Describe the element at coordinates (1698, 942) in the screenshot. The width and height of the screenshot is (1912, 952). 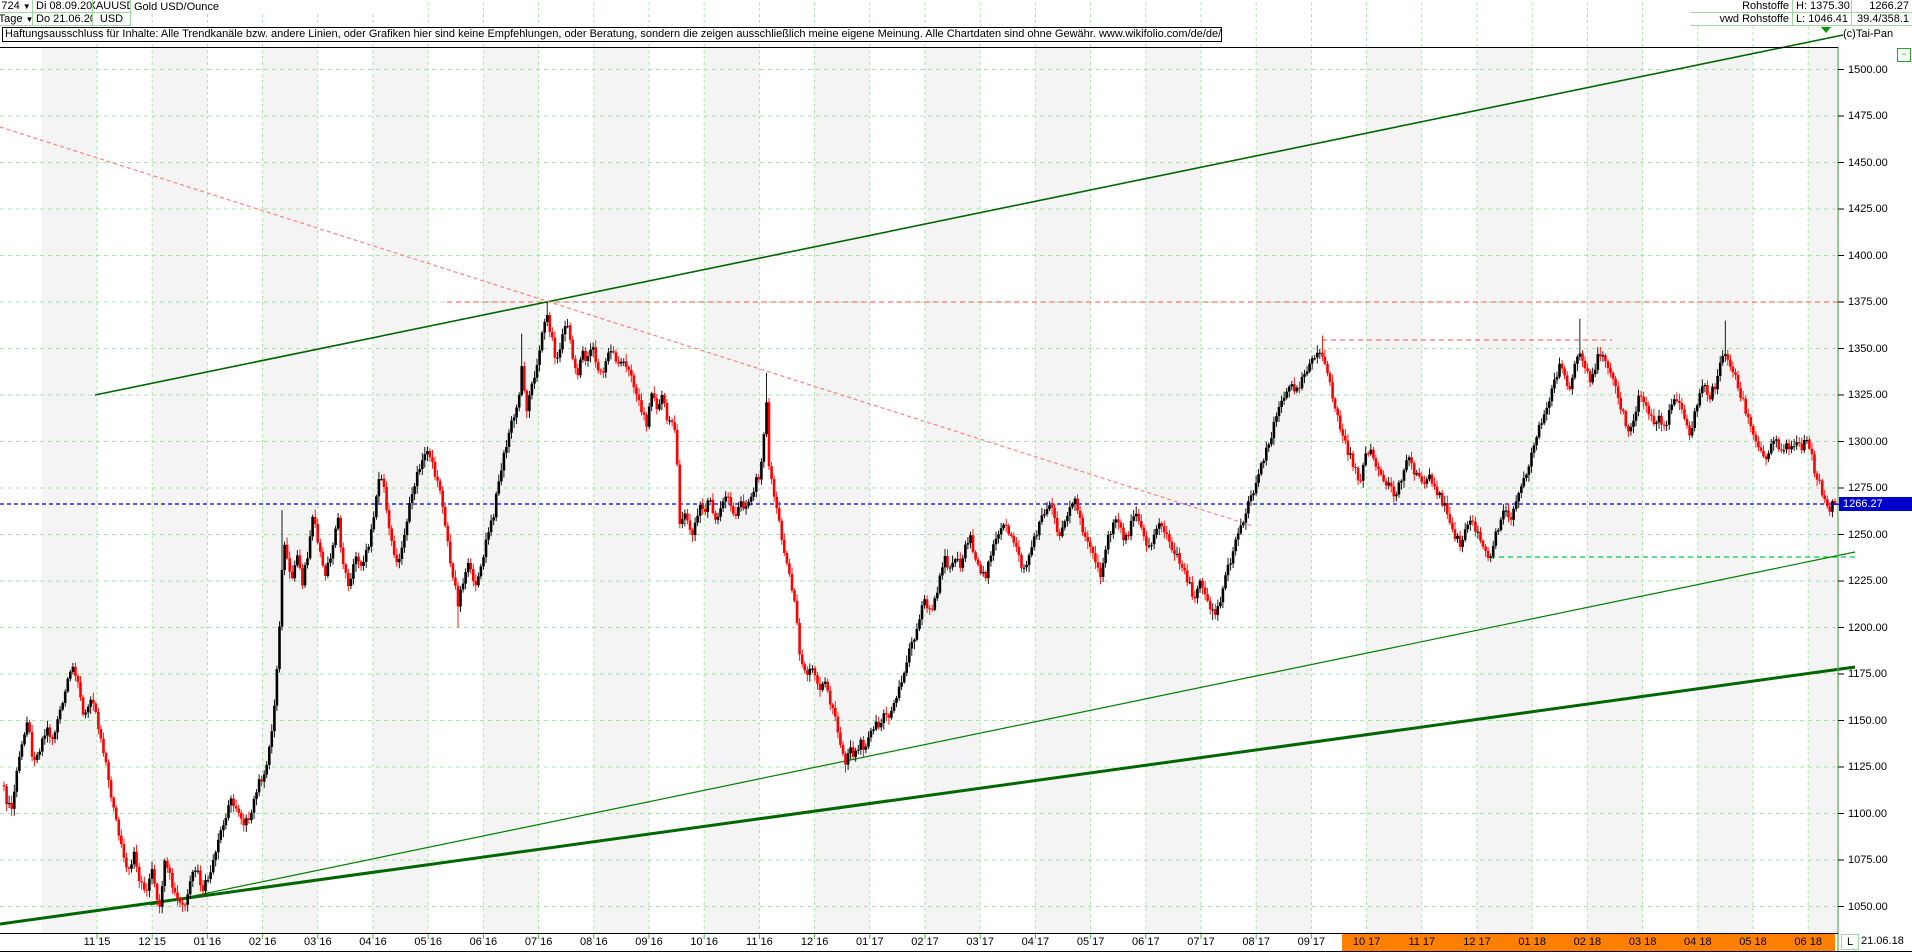
I see `x-tick-label: 04 18` at that location.